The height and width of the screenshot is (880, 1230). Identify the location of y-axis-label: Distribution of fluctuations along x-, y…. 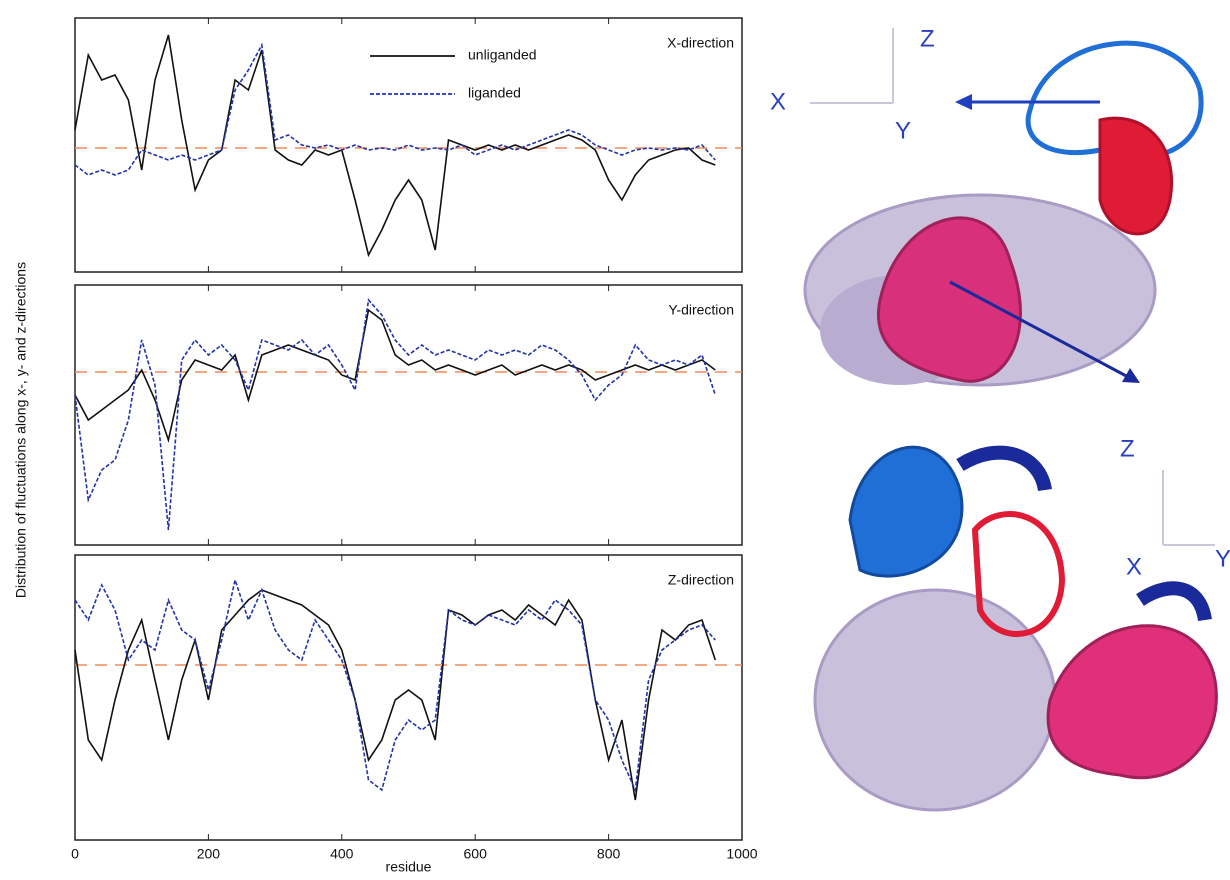
(21, 430).